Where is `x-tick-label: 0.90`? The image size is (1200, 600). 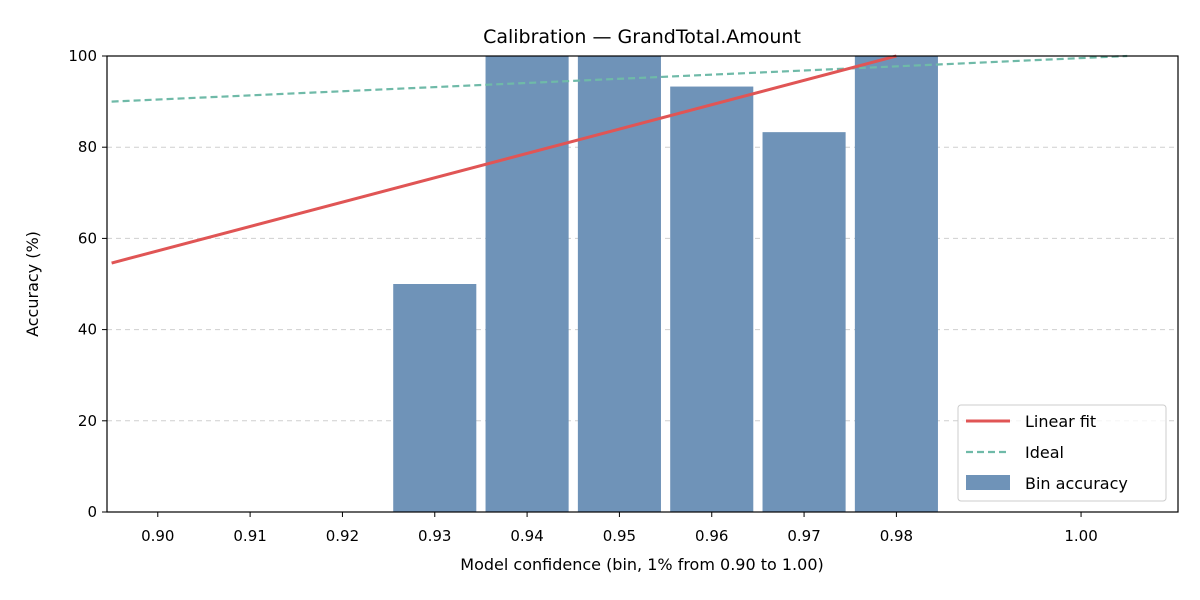 x-tick-label: 0.90 is located at coordinates (157, 536).